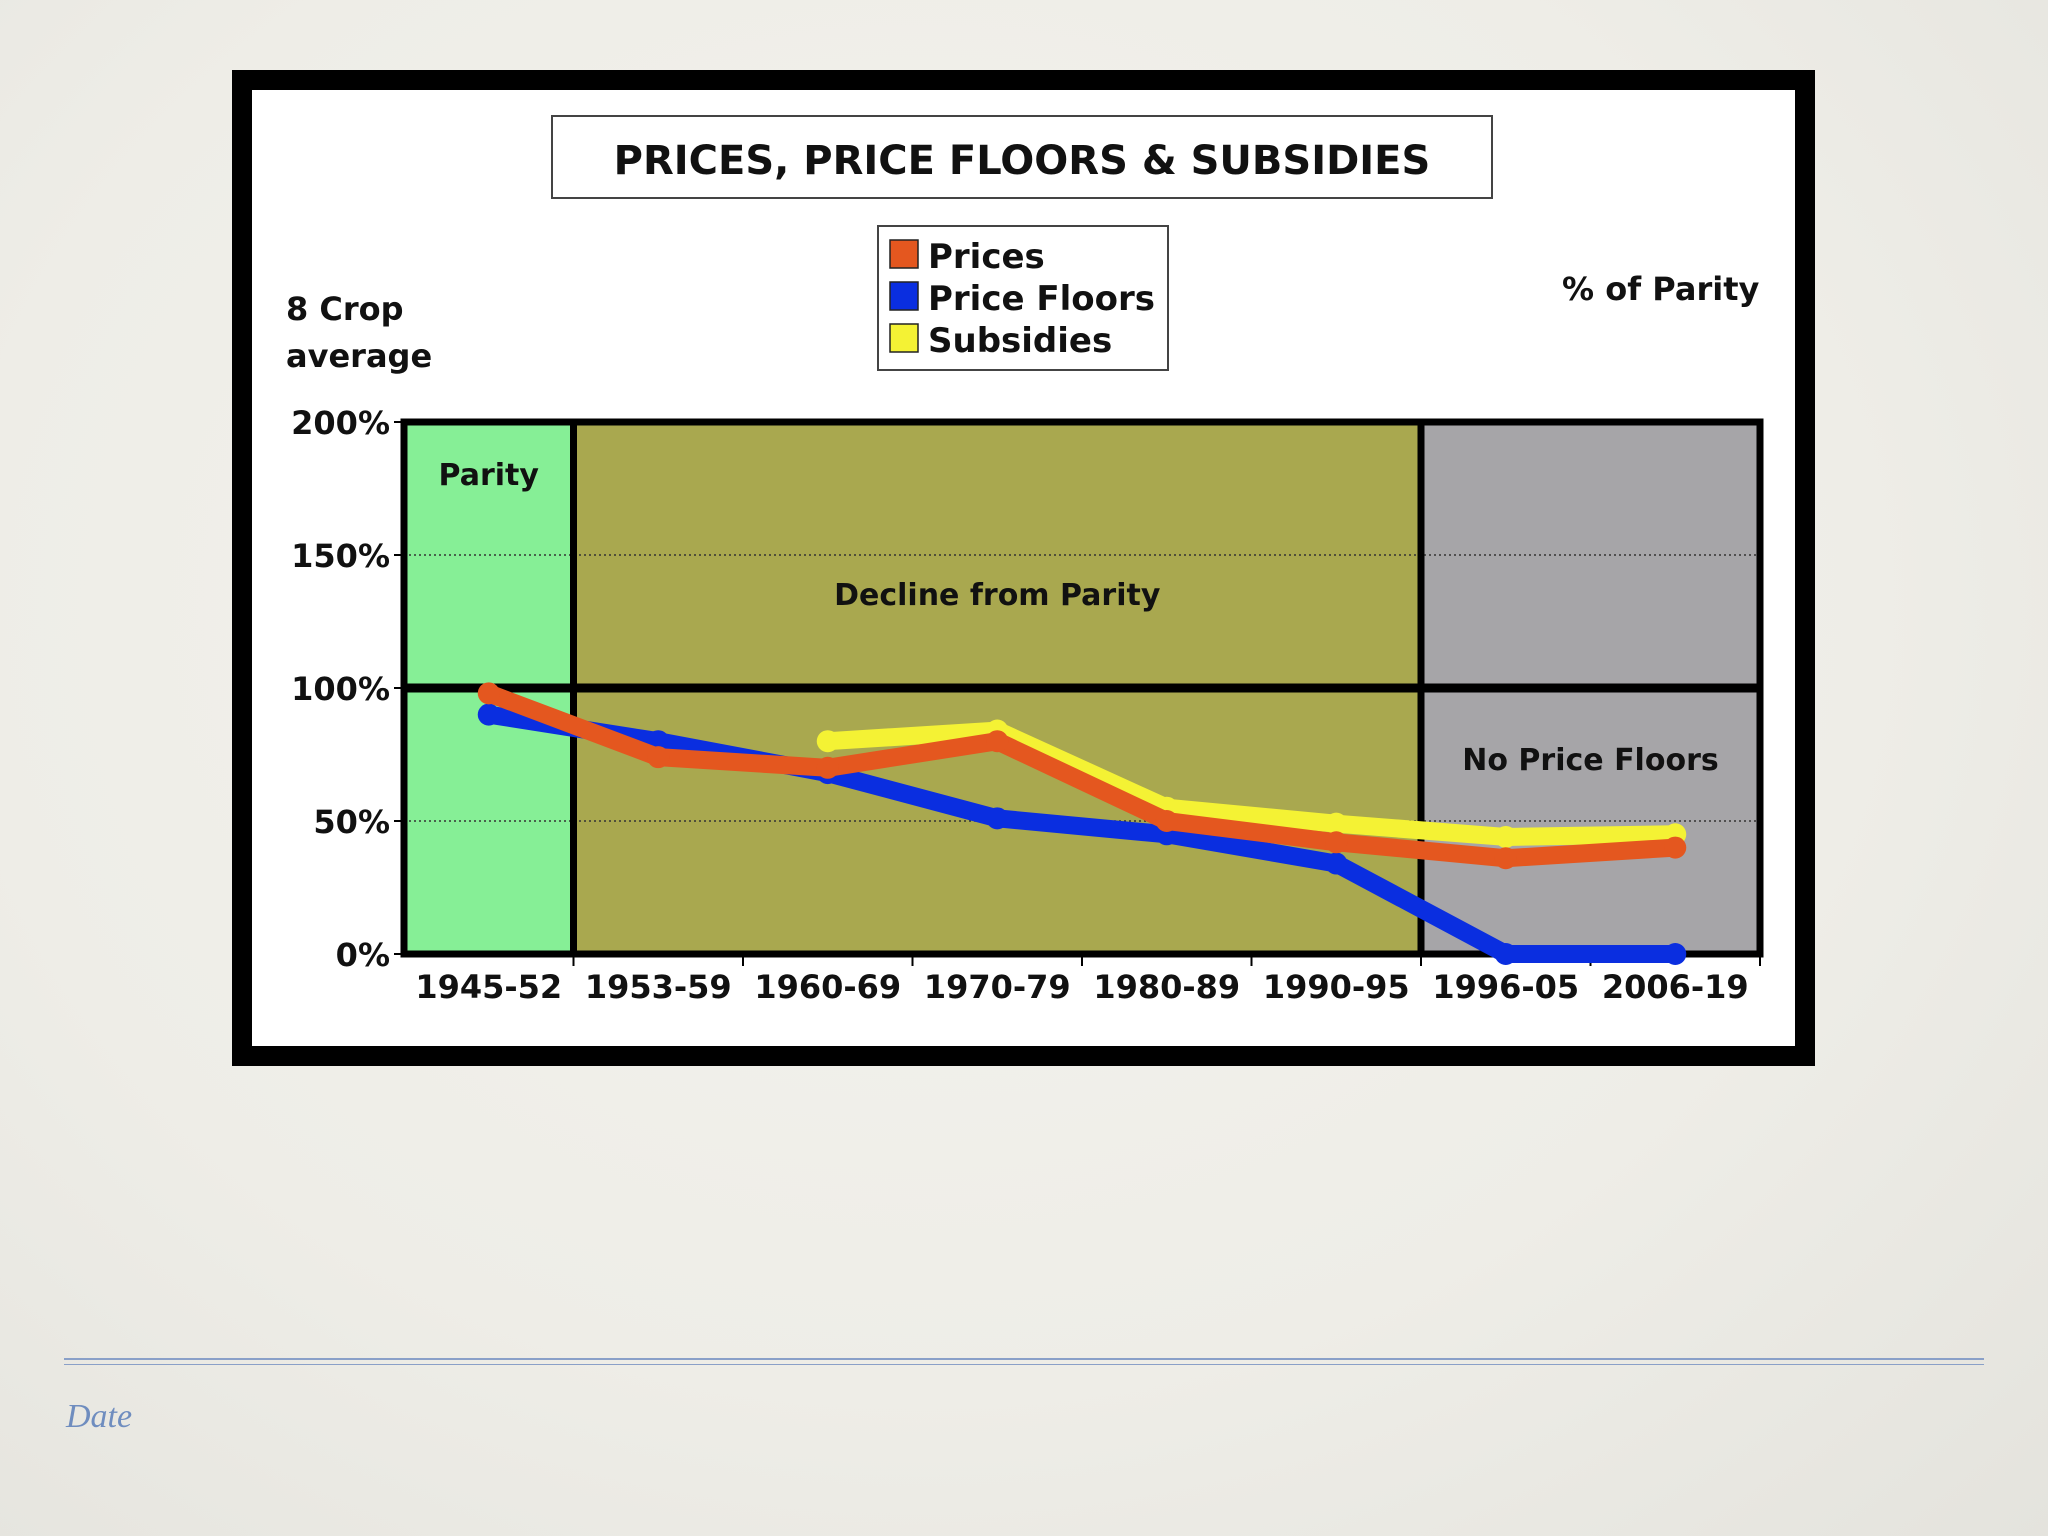 This screenshot has width=2048, height=1536. I want to click on series-line-subsidies, so click(1251, 783).